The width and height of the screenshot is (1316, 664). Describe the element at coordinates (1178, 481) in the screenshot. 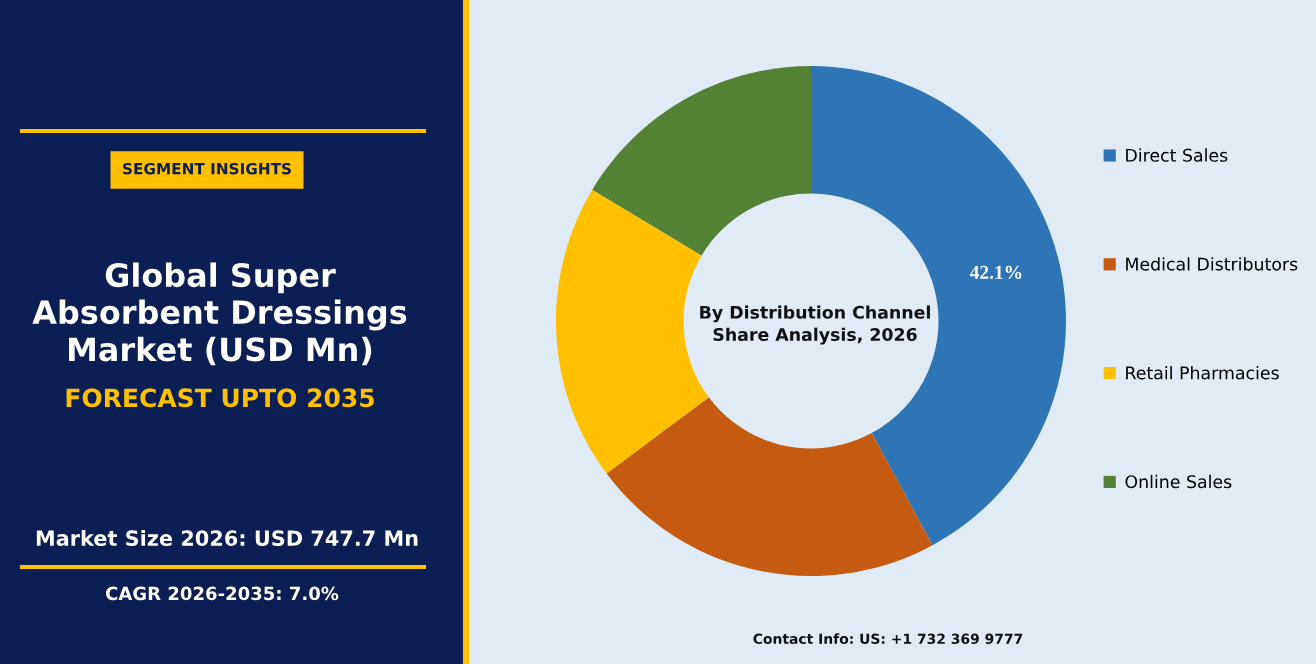

I see `legend-label: Online Sales` at that location.